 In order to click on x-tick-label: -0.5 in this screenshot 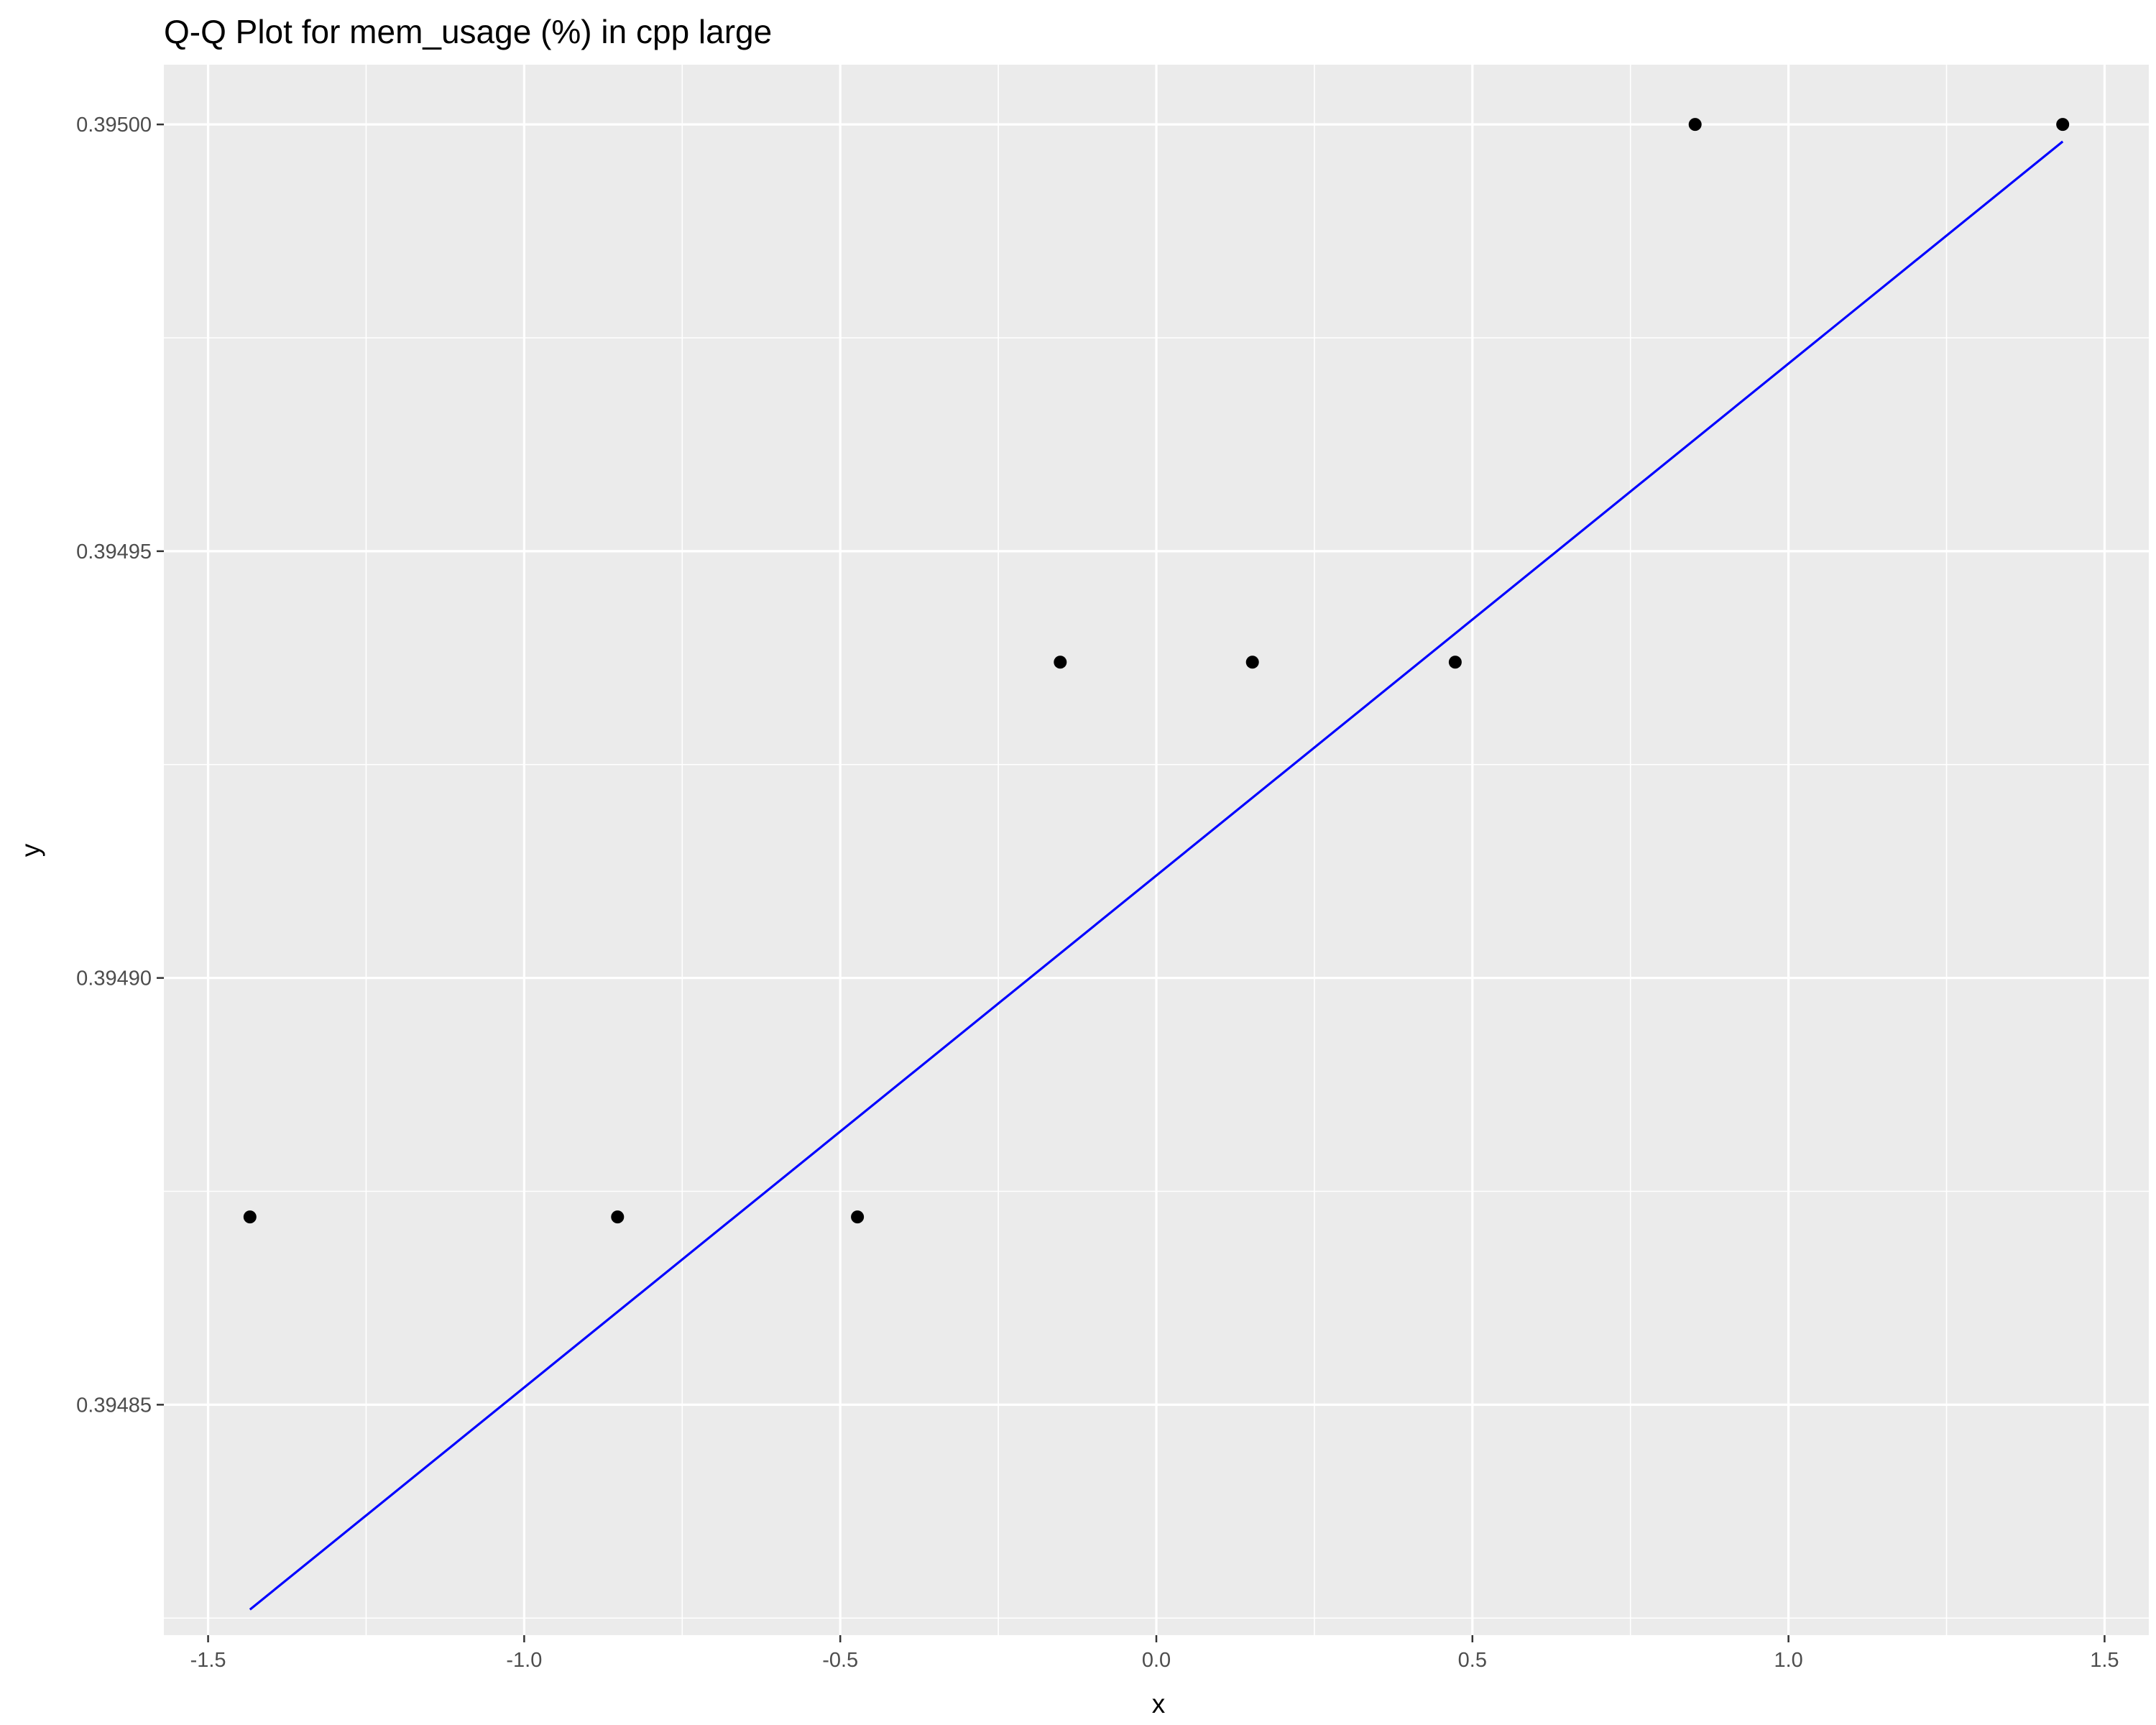, I will do `click(840, 1660)`.